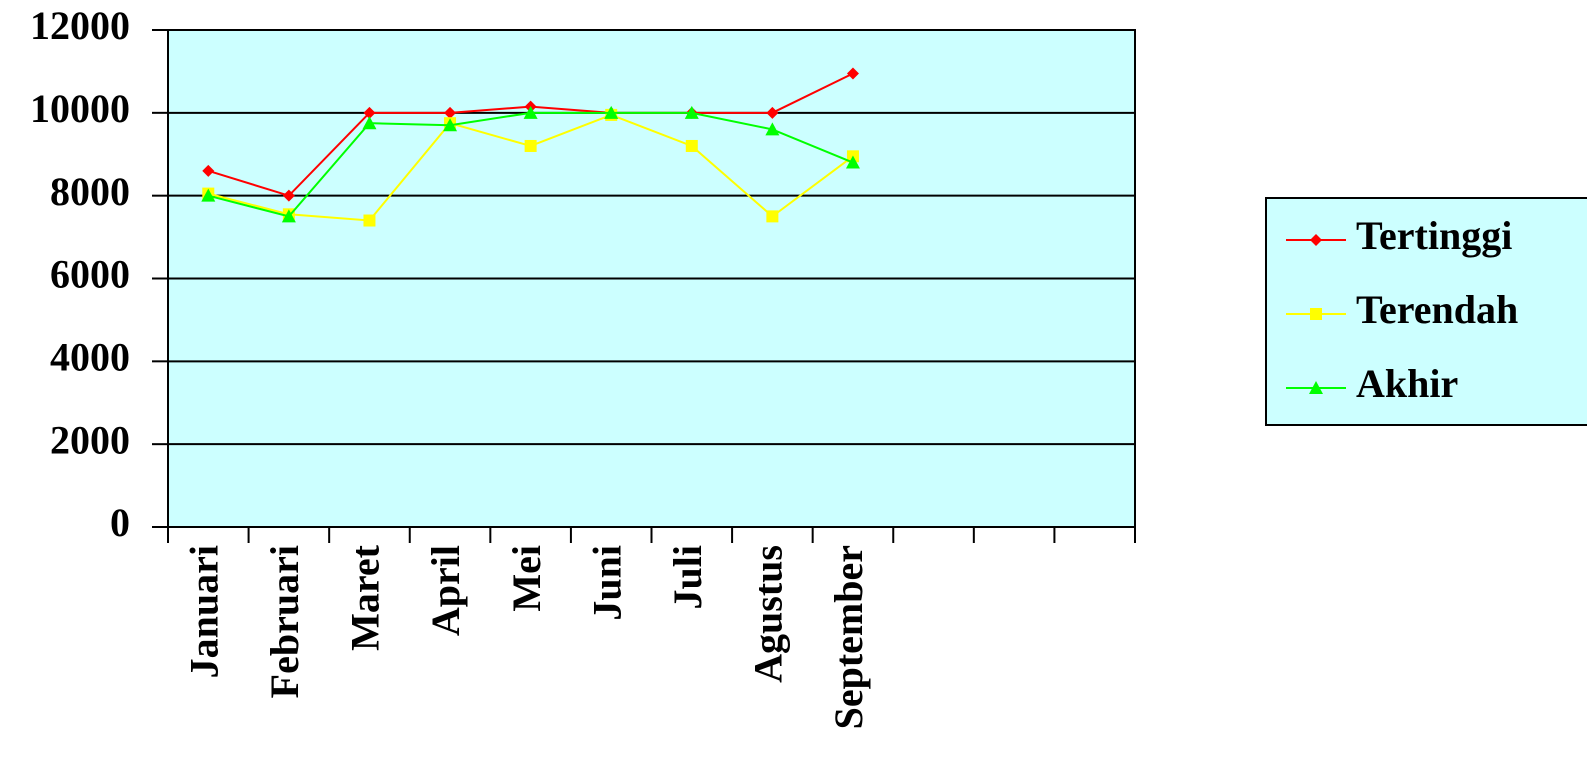  I want to click on legend-label: Tertinggi, so click(1434, 235).